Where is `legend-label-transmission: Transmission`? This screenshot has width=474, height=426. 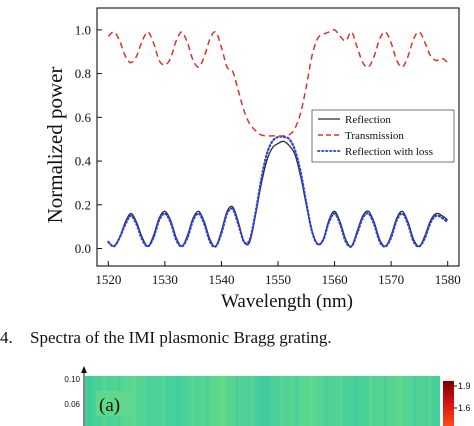 legend-label-transmission: Transmission is located at coordinates (374, 136).